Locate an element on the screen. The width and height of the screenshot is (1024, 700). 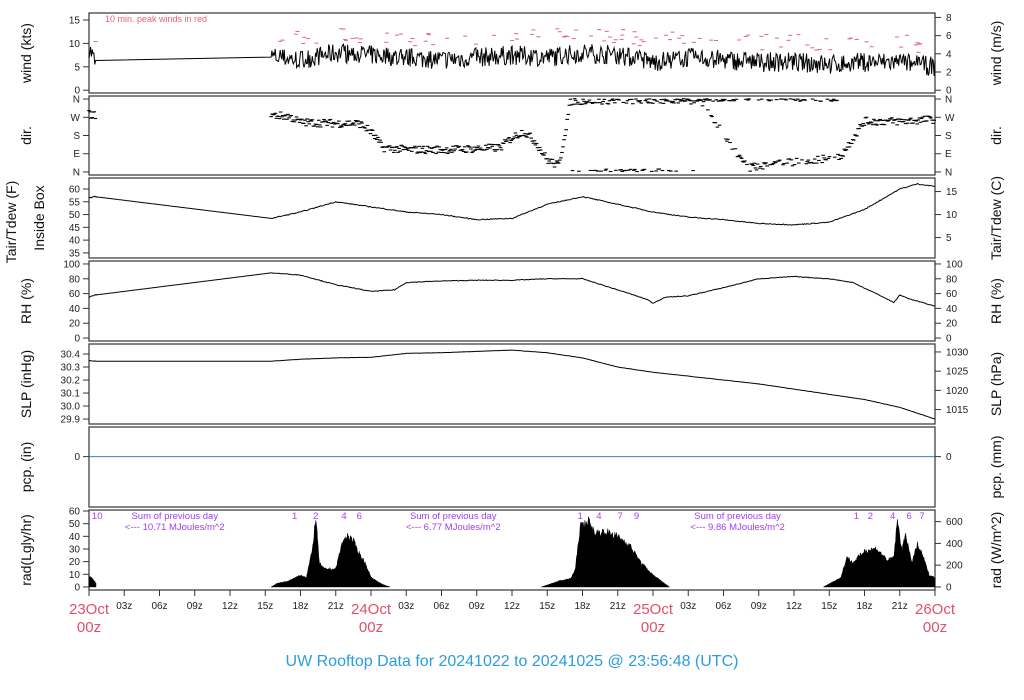
pcp-y2tick-label: 0 is located at coordinates (949, 457).